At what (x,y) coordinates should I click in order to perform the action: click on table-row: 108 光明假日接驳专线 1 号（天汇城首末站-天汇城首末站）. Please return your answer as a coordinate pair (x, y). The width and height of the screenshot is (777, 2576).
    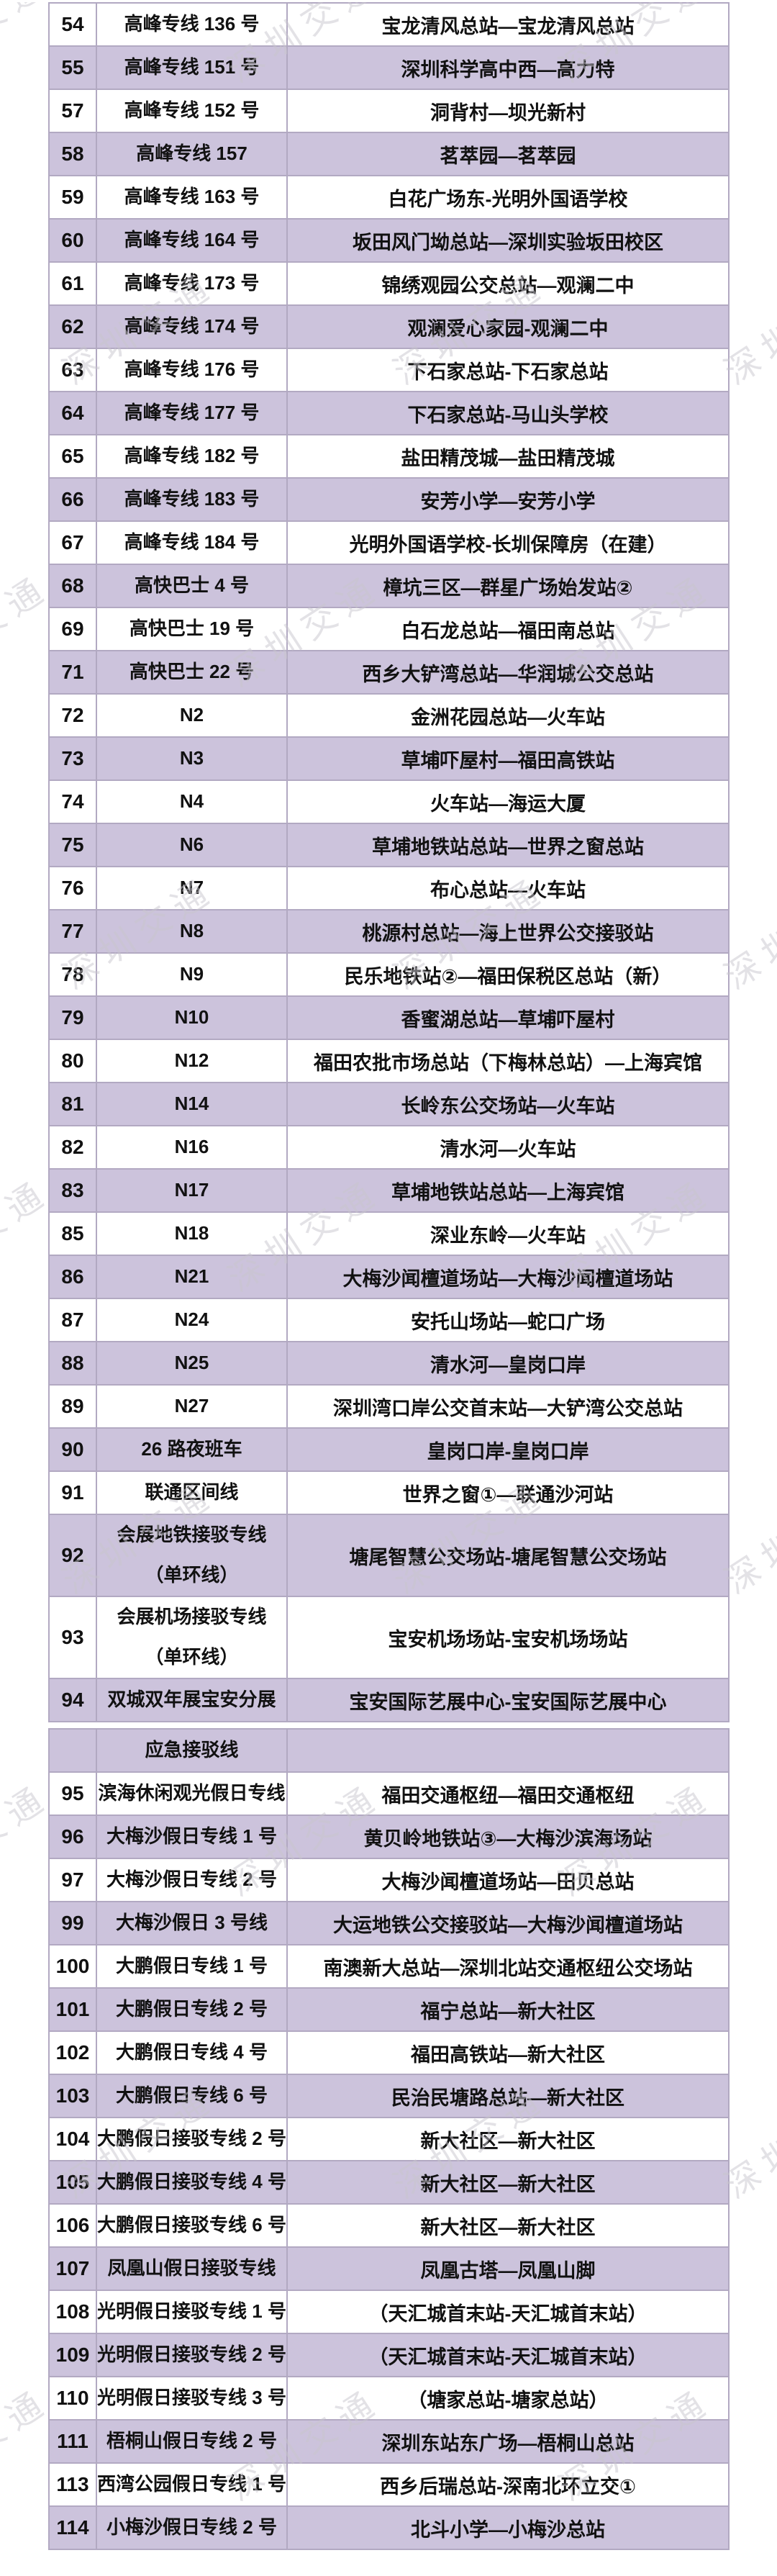
    Looking at the image, I should click on (389, 2312).